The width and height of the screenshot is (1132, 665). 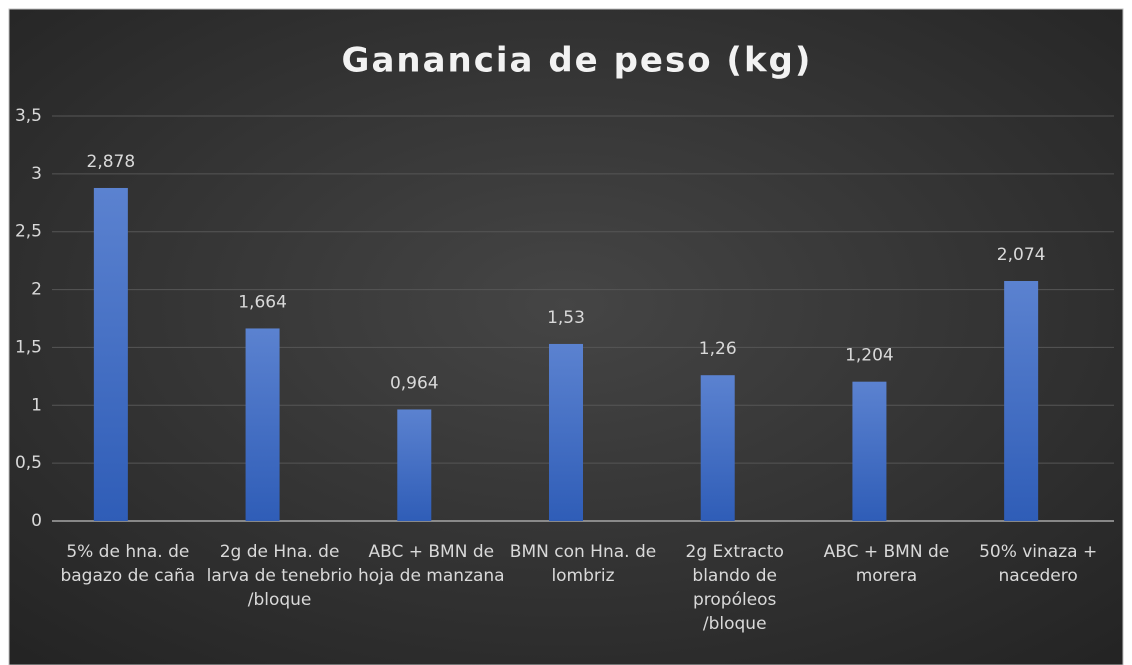 What do you see at coordinates (718, 349) in the screenshot?
I see `data-label: 1,26` at bounding box center [718, 349].